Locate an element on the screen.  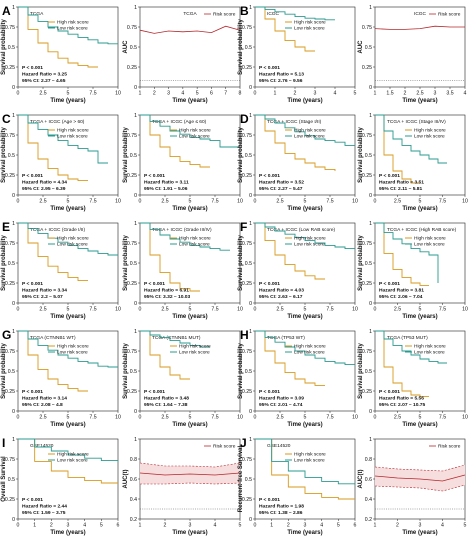
stat-line-2: Hazard Ratio = 3.34 is located at coordinates (44, 291).